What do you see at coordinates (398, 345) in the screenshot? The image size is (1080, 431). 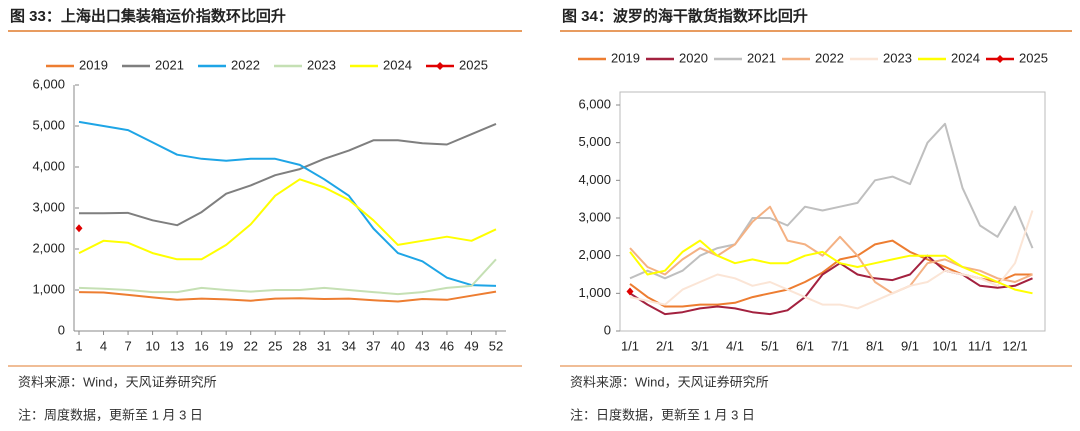 I see `x-tick-label: 40` at bounding box center [398, 345].